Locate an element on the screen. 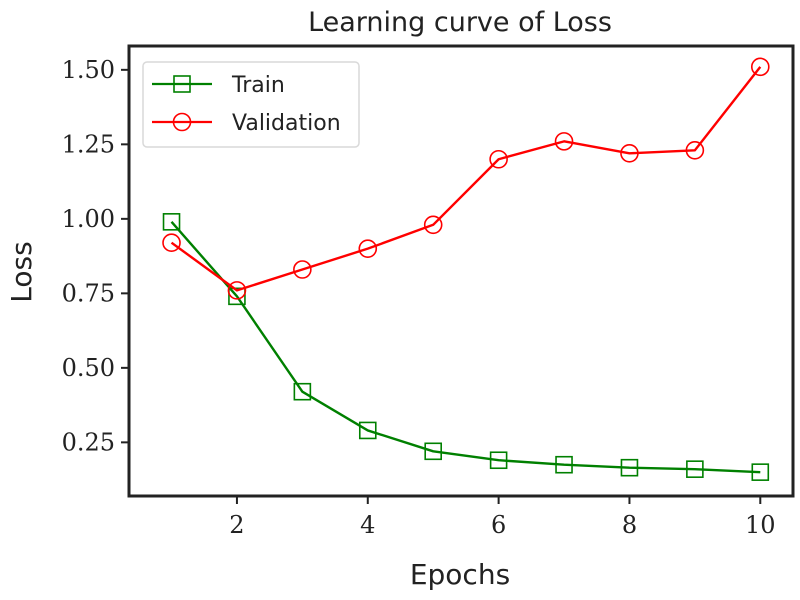 This screenshot has width=800, height=600. legend-validation-marker is located at coordinates (182, 122).